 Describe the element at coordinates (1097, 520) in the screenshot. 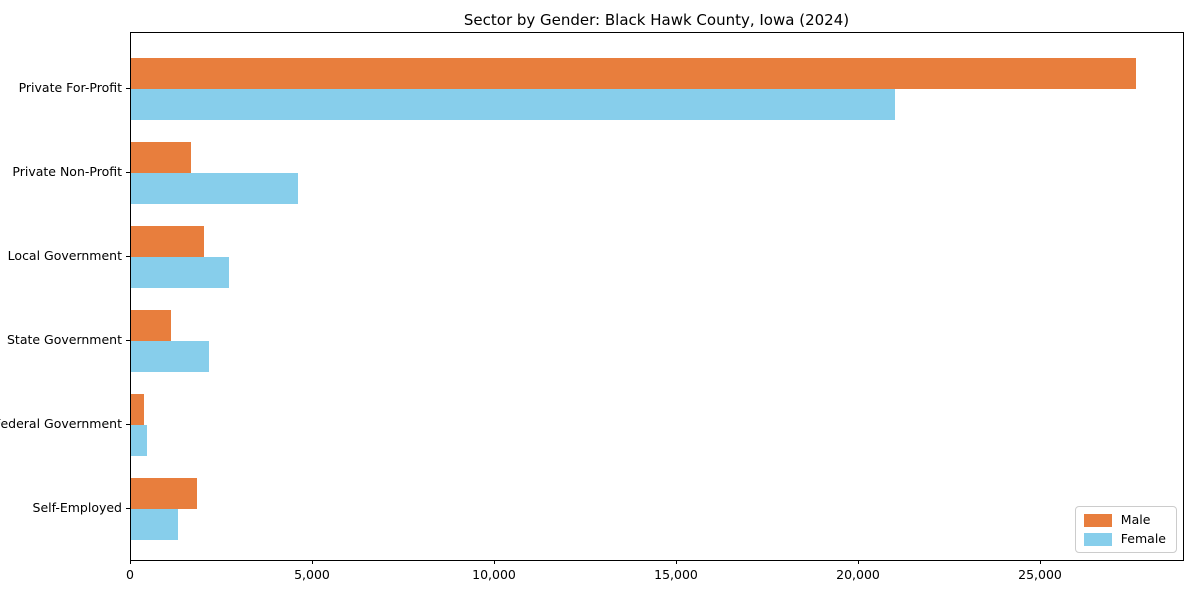

I see `legend-swatch-male` at that location.